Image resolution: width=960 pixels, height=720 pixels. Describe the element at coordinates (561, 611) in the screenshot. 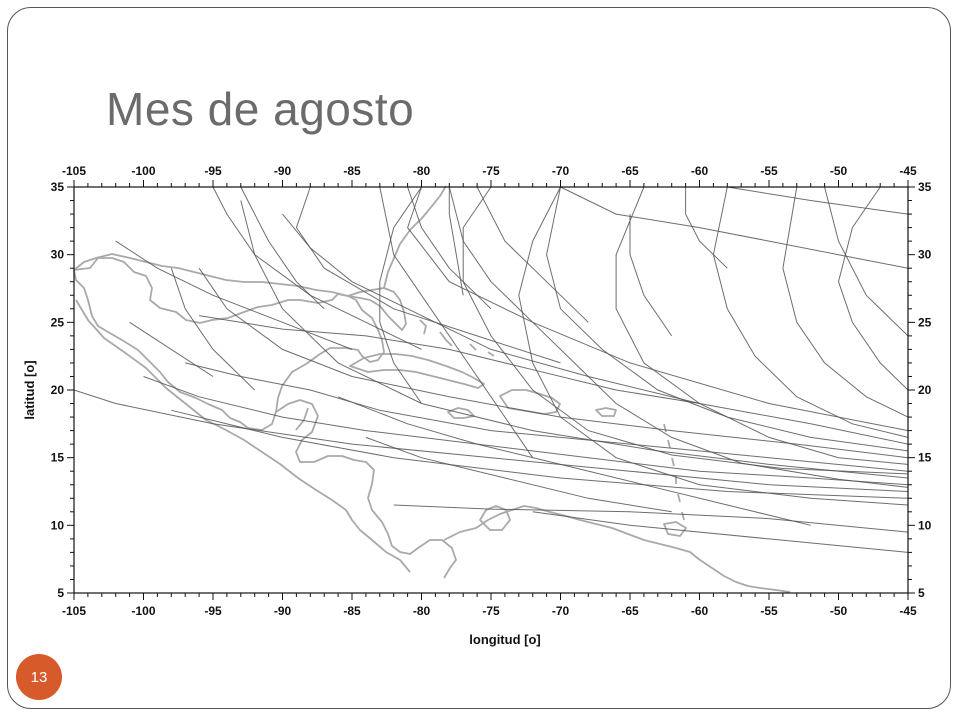

I see `x-tick-label-bottom: -70` at that location.